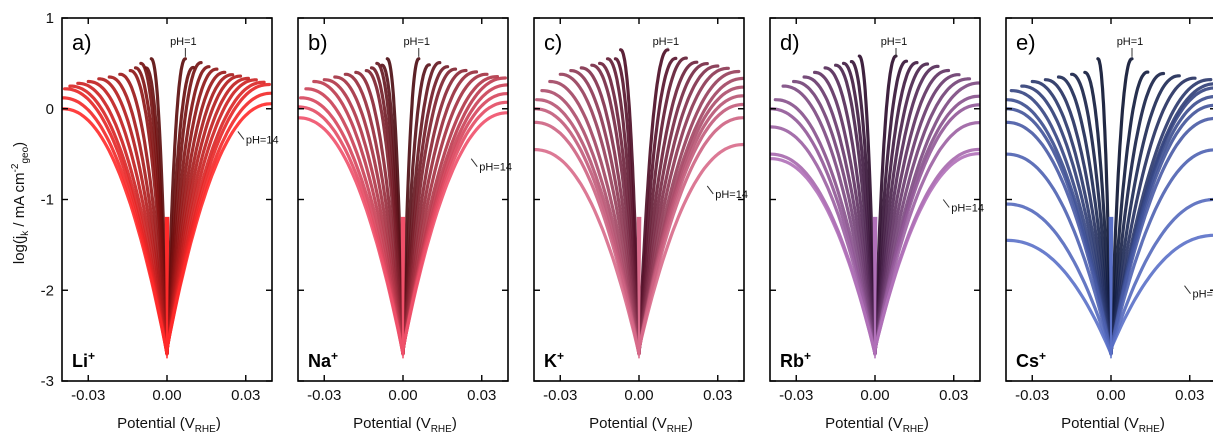 This screenshot has height=442, width=1213. What do you see at coordinates (1027, 361) in the screenshot?
I see `ion-symbol: Cs` at bounding box center [1027, 361].